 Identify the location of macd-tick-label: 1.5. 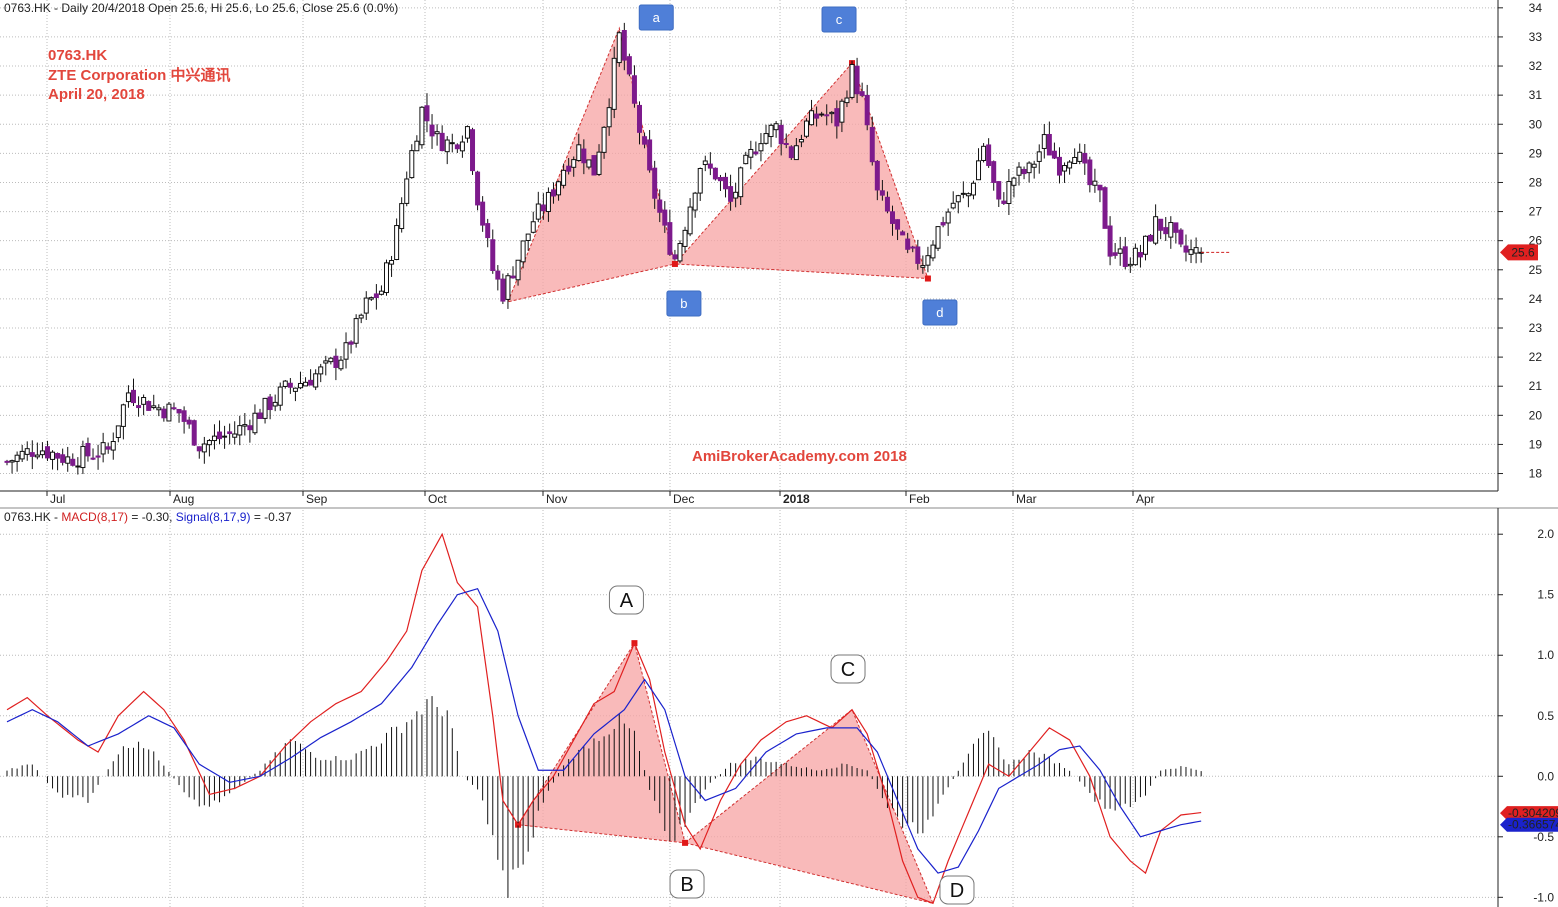
(1545, 595).